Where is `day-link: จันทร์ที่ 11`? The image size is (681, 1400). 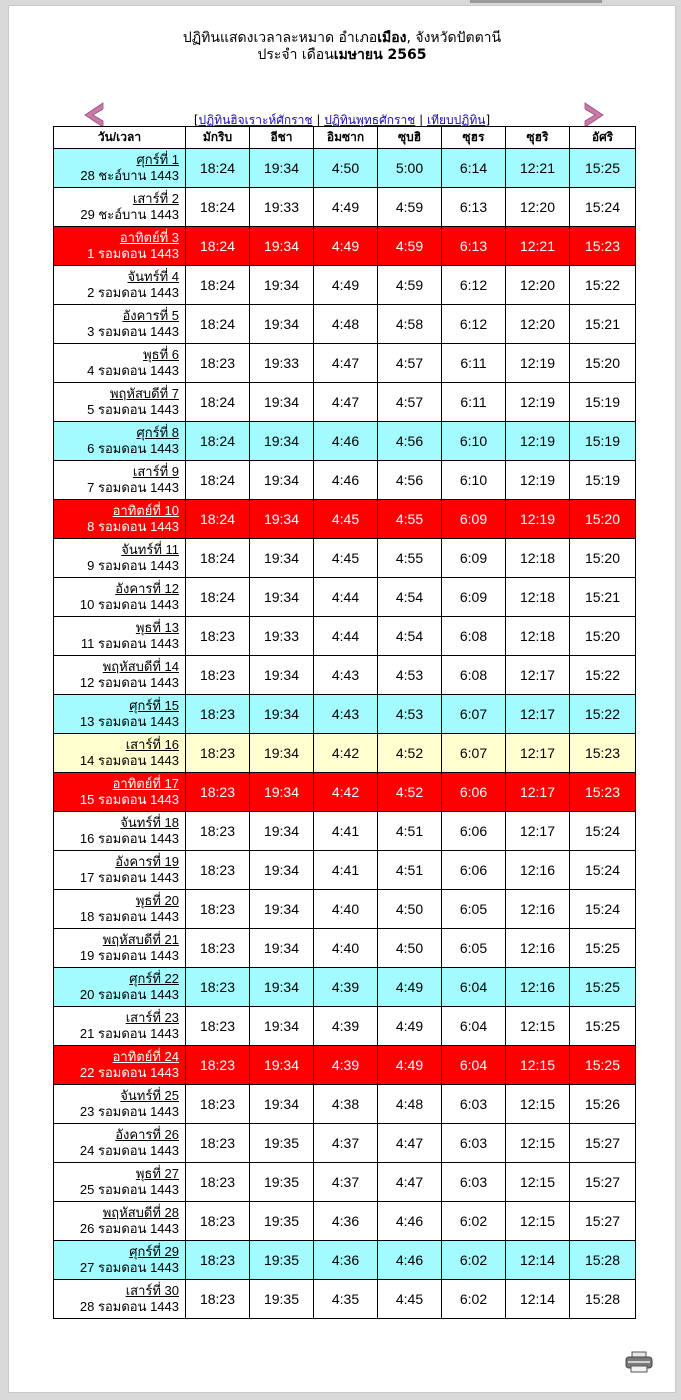 day-link: จันทร์ที่ 11 is located at coordinates (150, 549).